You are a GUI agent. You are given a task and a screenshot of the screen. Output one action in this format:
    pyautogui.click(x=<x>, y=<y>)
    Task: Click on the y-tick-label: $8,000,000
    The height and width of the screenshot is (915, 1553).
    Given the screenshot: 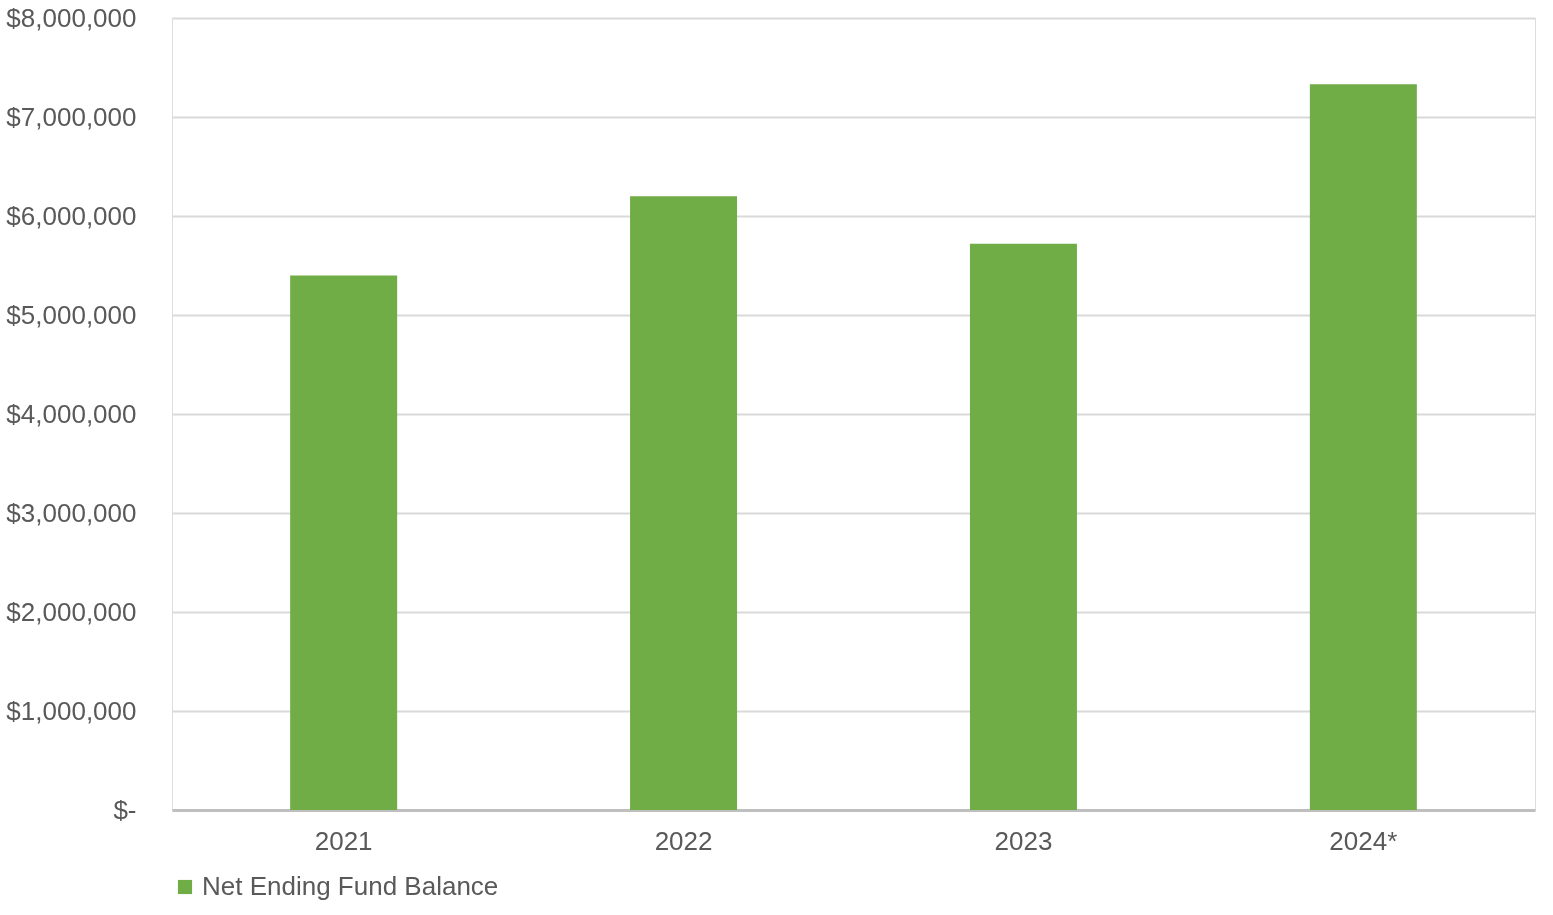 What is the action you would take?
    pyautogui.click(x=71, y=17)
    